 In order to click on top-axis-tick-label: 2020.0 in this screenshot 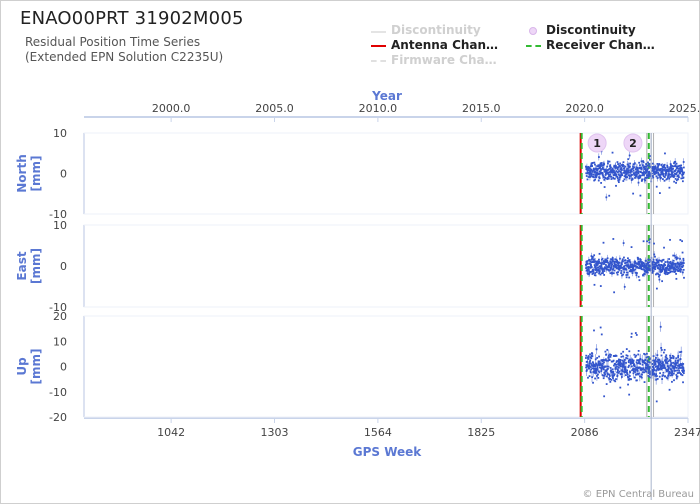, I will do `click(584, 108)`.